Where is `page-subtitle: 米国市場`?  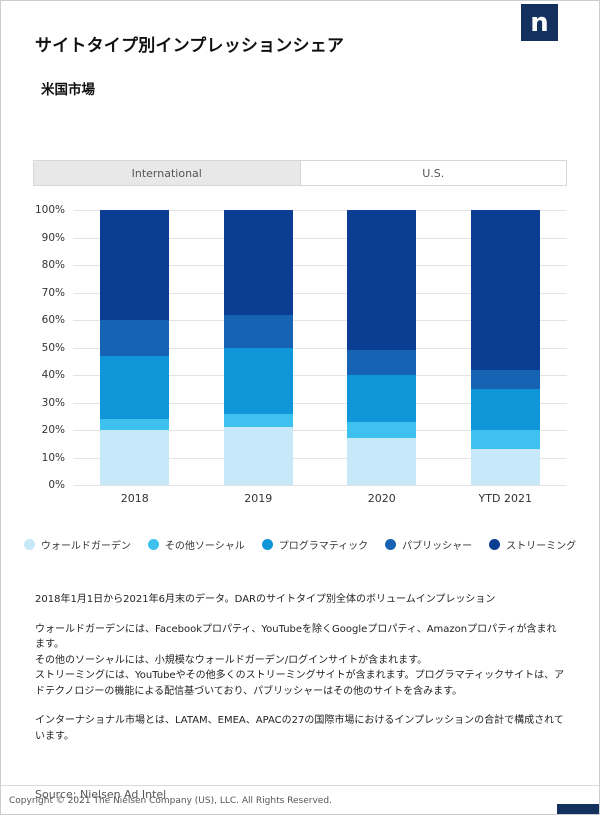
page-subtitle: 米国市場 is located at coordinates (68, 90).